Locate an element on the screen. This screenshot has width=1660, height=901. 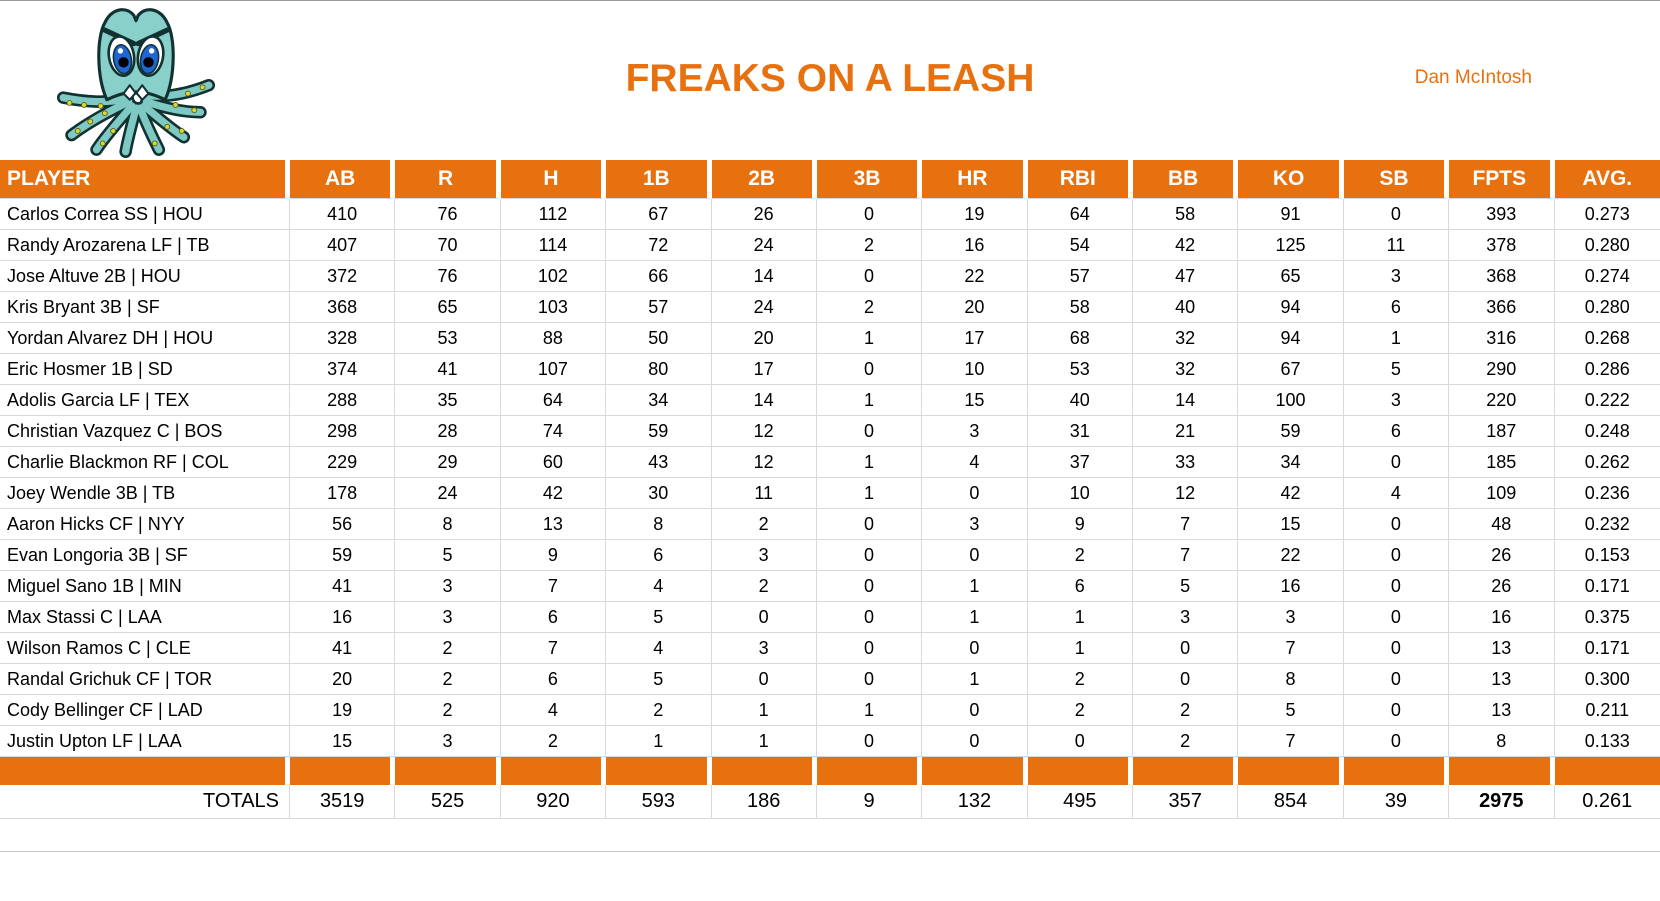
stat-cell-fpts: 185 is located at coordinates (1502, 462).